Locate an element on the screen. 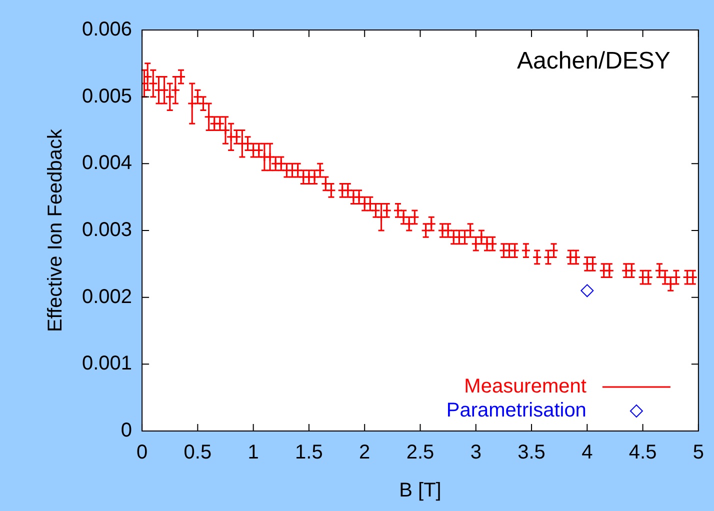 The width and height of the screenshot is (714, 511). legend-label: Parametrisation is located at coordinates (516, 411).